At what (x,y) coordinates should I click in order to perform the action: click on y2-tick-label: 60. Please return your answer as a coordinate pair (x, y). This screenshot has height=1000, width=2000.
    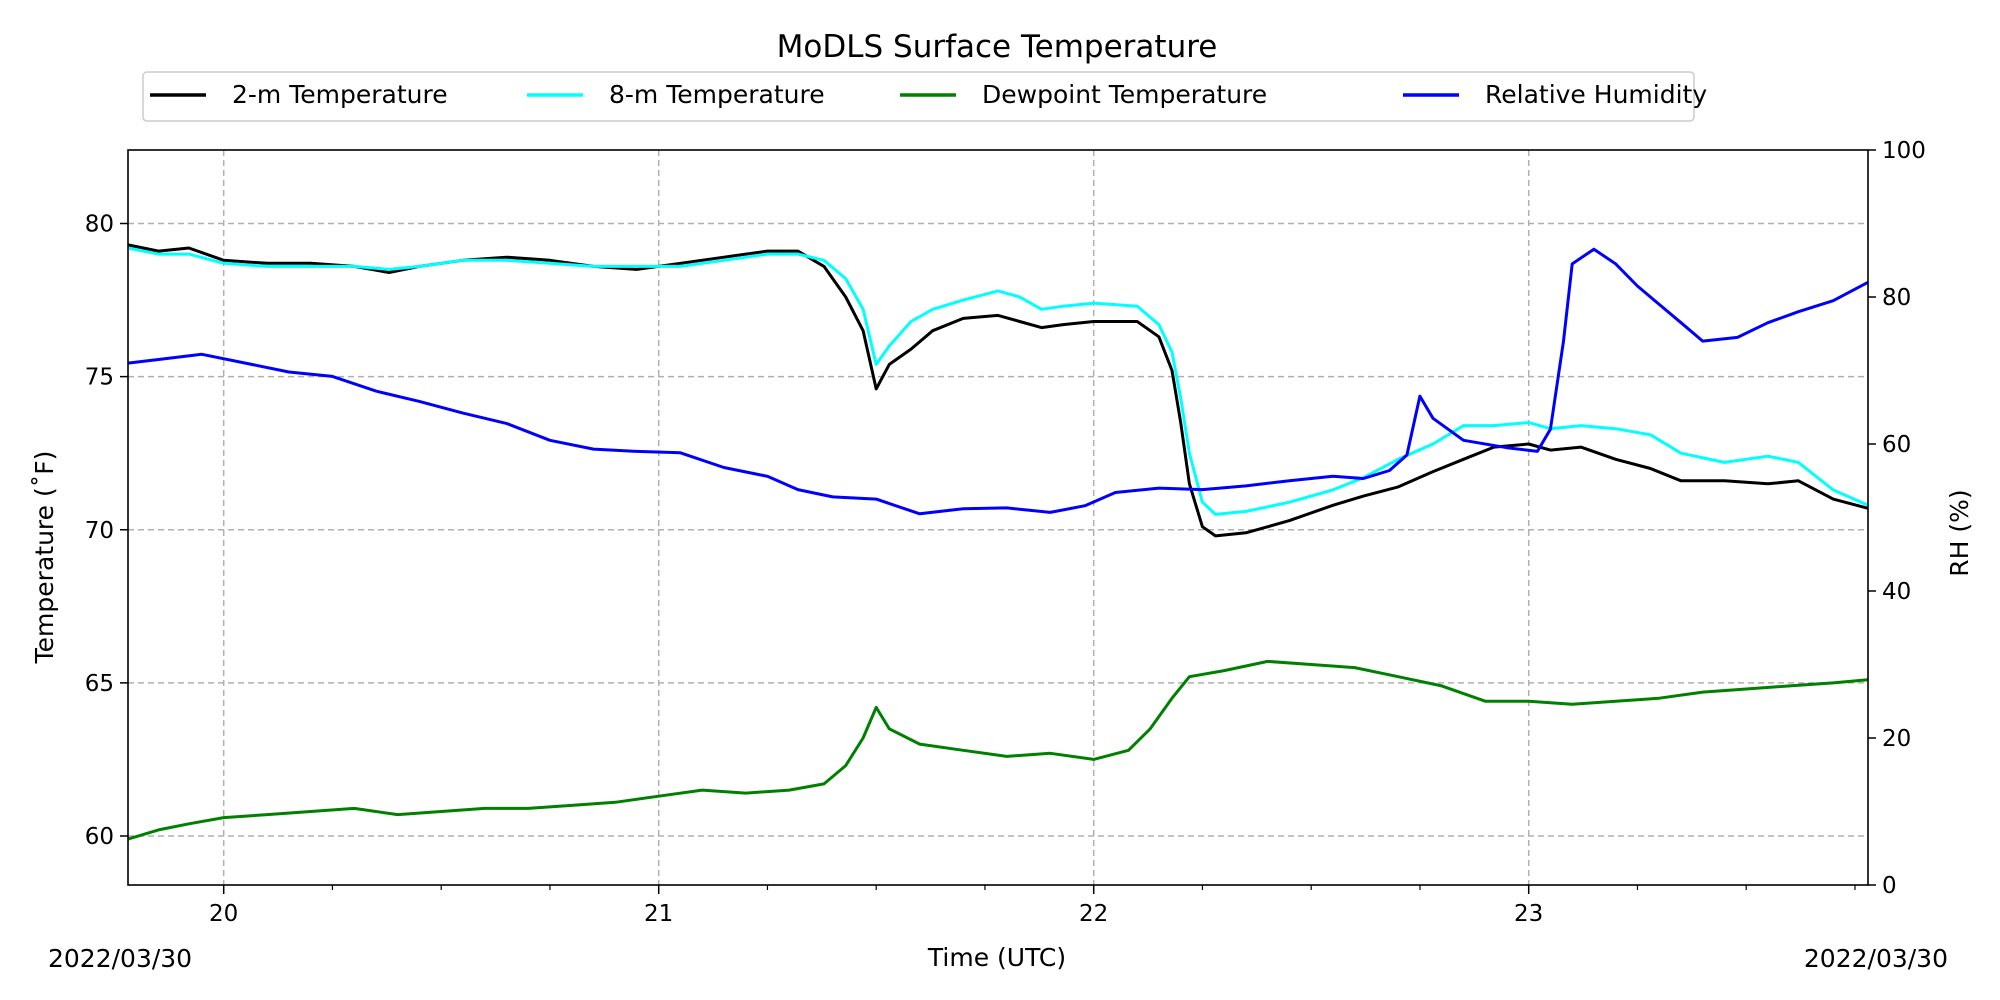
    Looking at the image, I should click on (1896, 445).